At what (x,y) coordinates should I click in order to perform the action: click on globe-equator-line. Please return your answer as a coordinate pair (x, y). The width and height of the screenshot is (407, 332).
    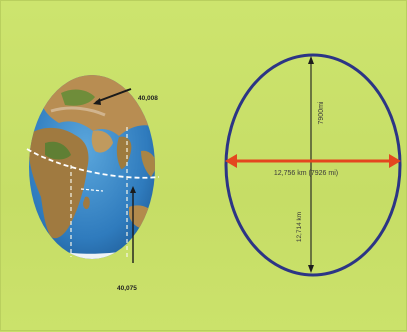
    Looking at the image, I should click on (93, 163).